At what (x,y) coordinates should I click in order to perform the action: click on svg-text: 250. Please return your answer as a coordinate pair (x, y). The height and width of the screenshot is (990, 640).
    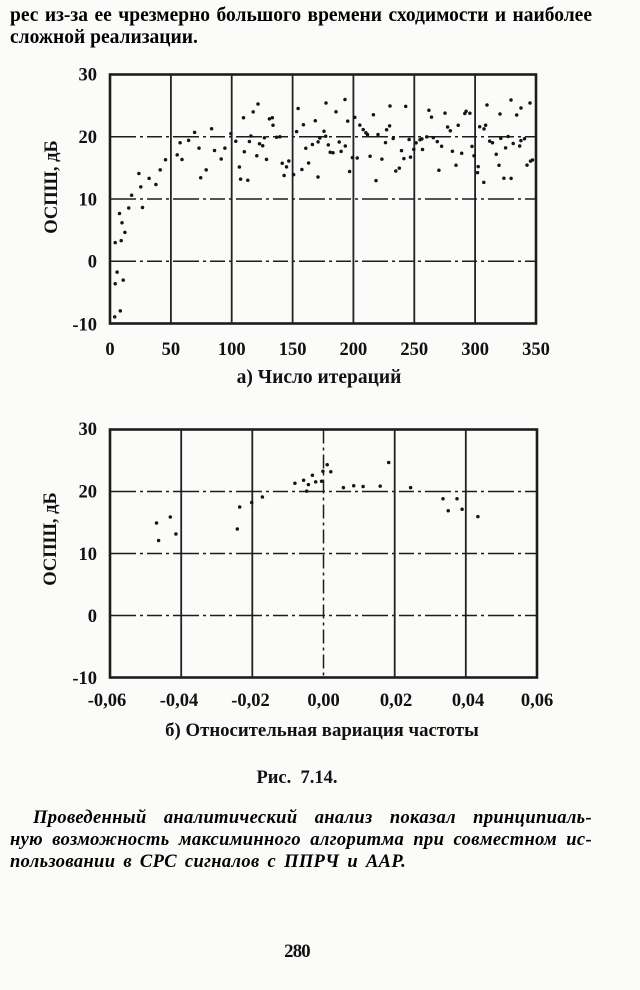
    Looking at the image, I should click on (414, 350).